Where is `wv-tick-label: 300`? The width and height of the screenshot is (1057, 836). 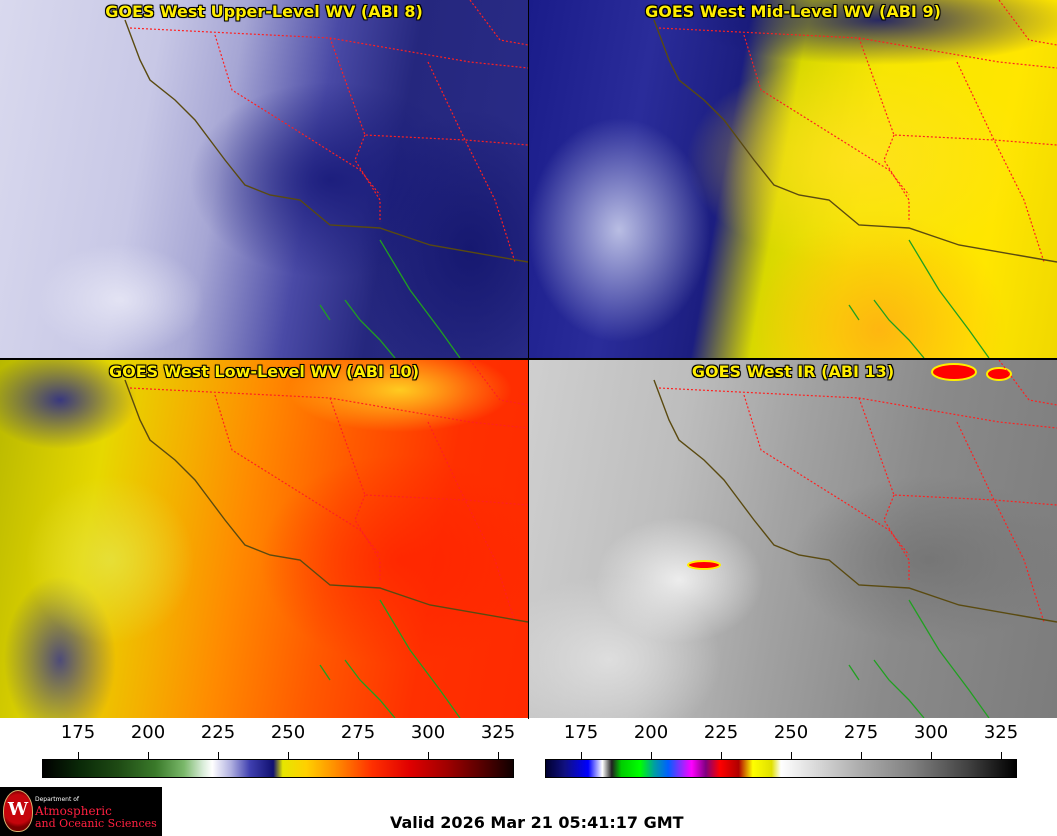 wv-tick-label: 300 is located at coordinates (428, 732).